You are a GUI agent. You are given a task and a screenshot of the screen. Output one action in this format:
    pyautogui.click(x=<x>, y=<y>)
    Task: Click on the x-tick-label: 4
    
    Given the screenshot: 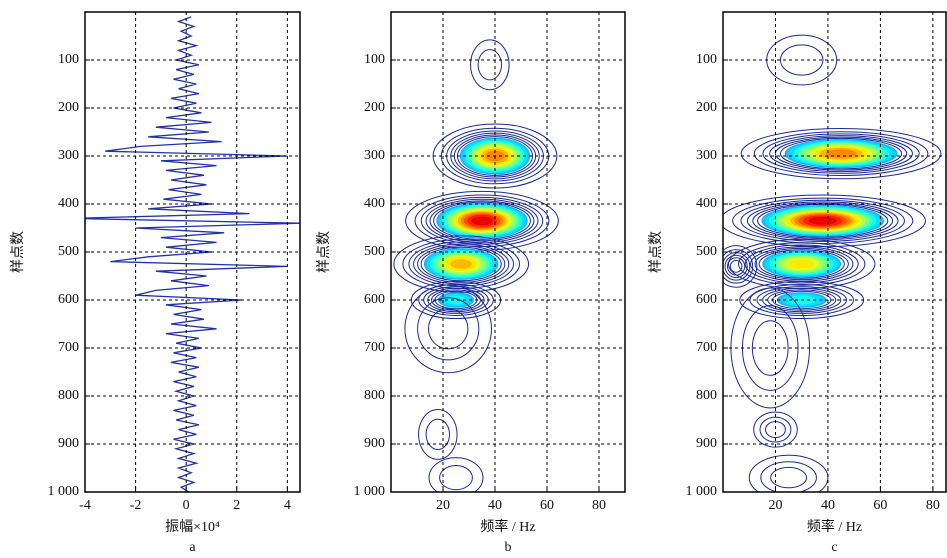 What is the action you would take?
    pyautogui.click(x=287, y=505)
    